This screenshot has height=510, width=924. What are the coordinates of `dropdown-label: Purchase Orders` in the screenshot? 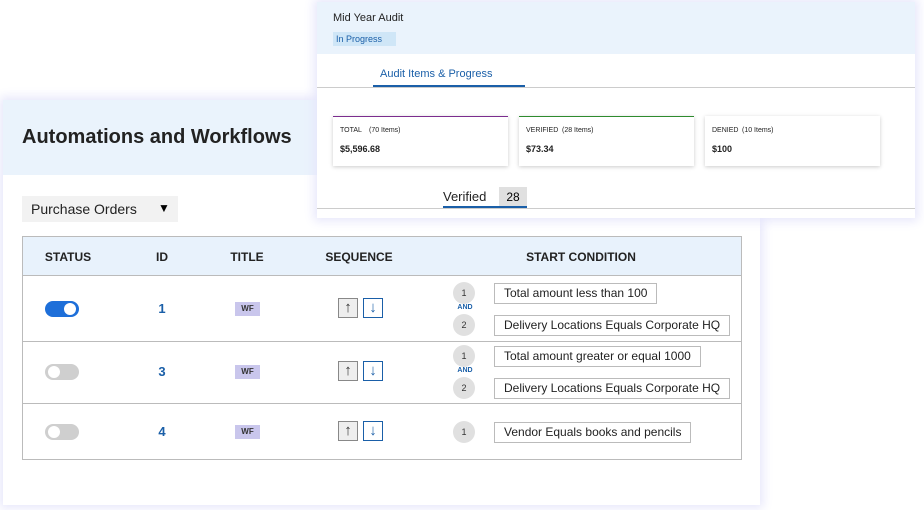 It's located at (84, 209).